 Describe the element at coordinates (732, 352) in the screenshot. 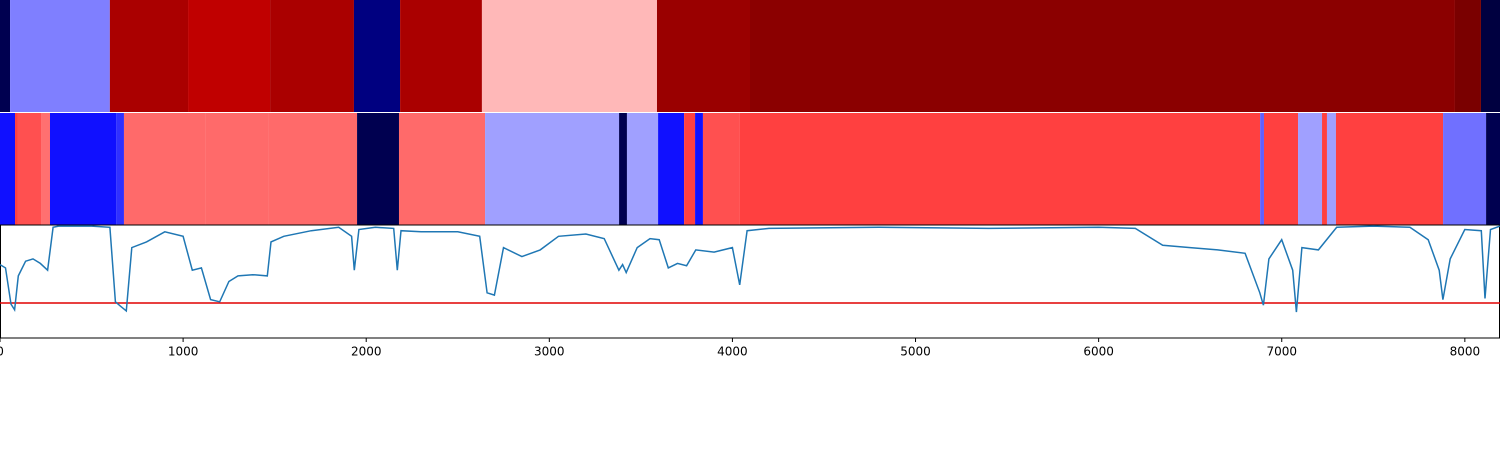

I see `x-tick-label: 4000` at that location.